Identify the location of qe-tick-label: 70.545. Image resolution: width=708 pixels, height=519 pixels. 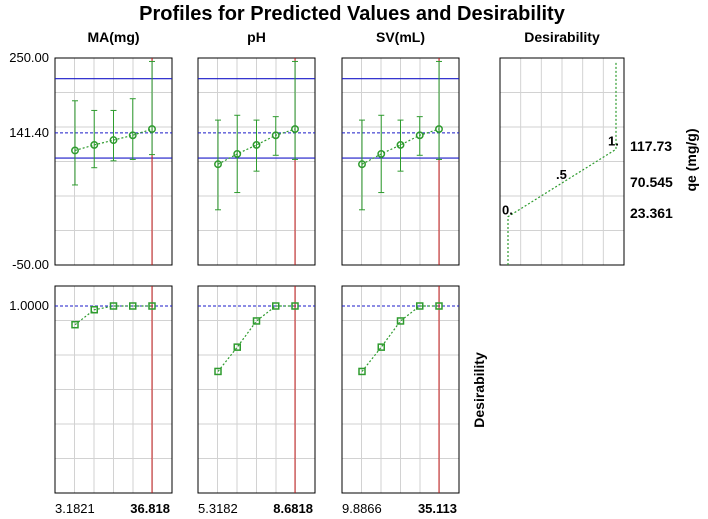
(651, 182).